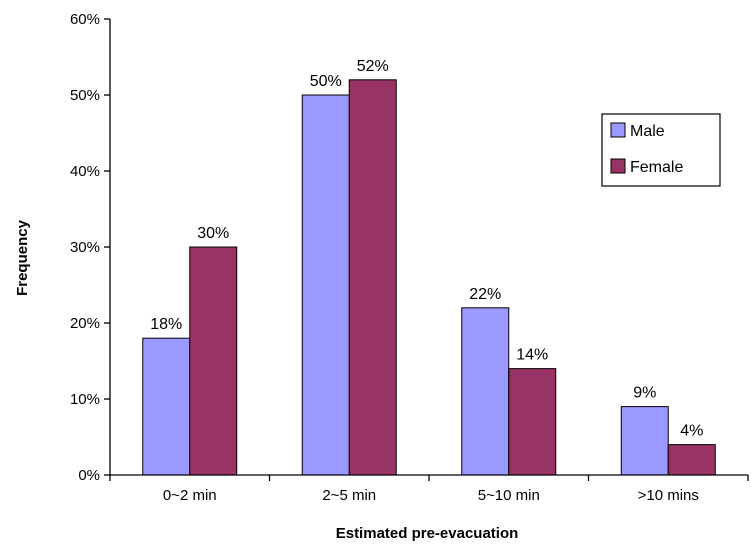 The height and width of the screenshot is (547, 751). I want to click on y-axis-title: Frequency, so click(22, 257).